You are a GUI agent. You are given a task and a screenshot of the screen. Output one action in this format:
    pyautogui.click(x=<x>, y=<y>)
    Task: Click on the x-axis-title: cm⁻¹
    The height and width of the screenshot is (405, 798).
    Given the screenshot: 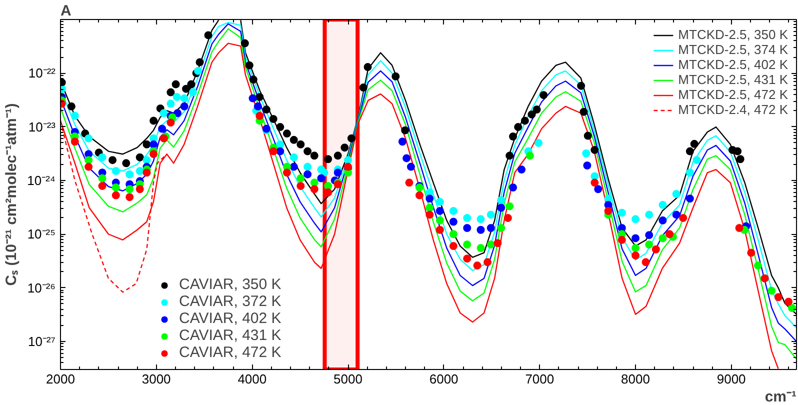 What is the action you would take?
    pyautogui.click(x=780, y=396)
    